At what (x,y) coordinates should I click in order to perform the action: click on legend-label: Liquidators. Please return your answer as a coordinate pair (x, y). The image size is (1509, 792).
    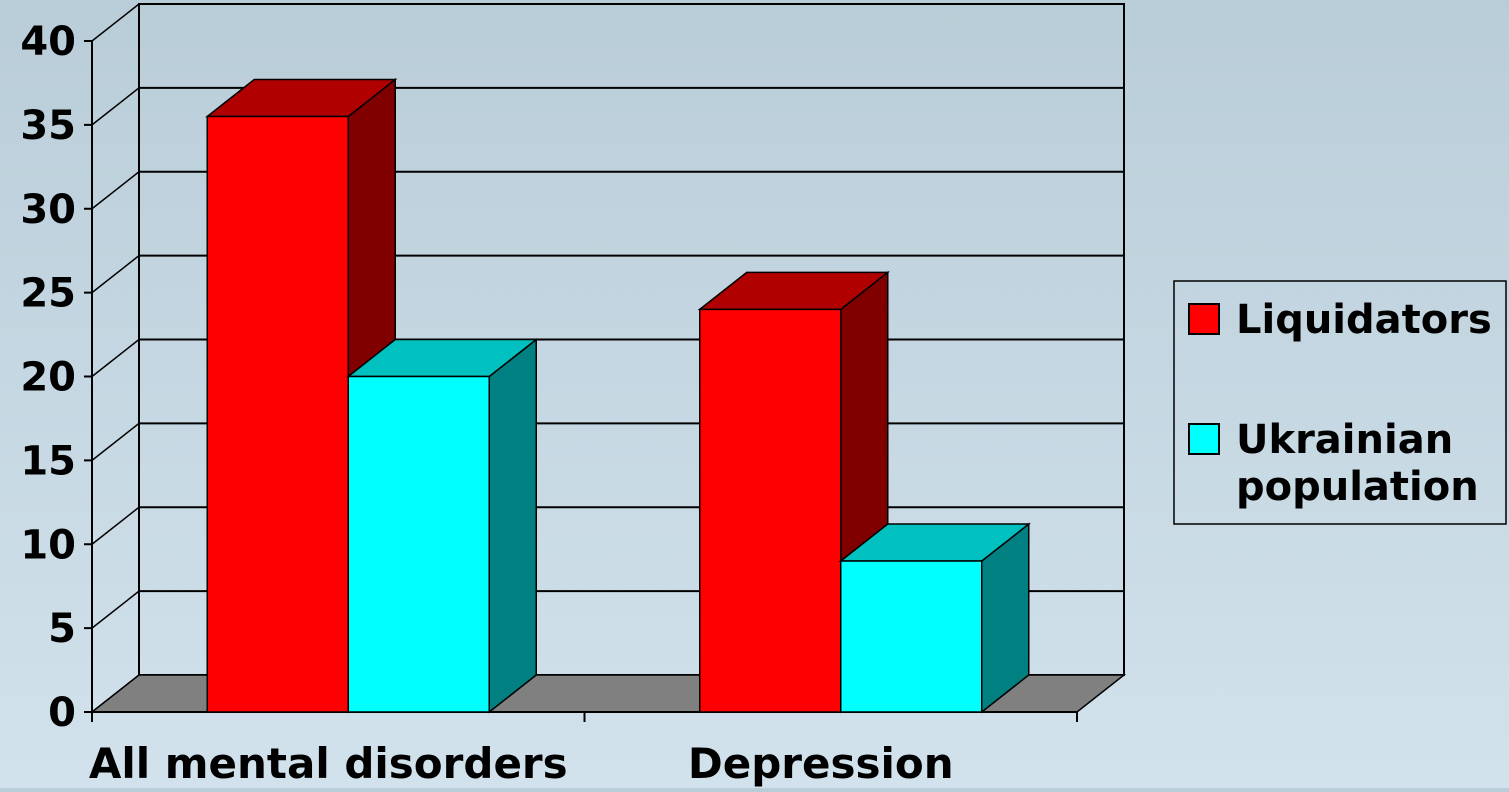
    Looking at the image, I should click on (1364, 320).